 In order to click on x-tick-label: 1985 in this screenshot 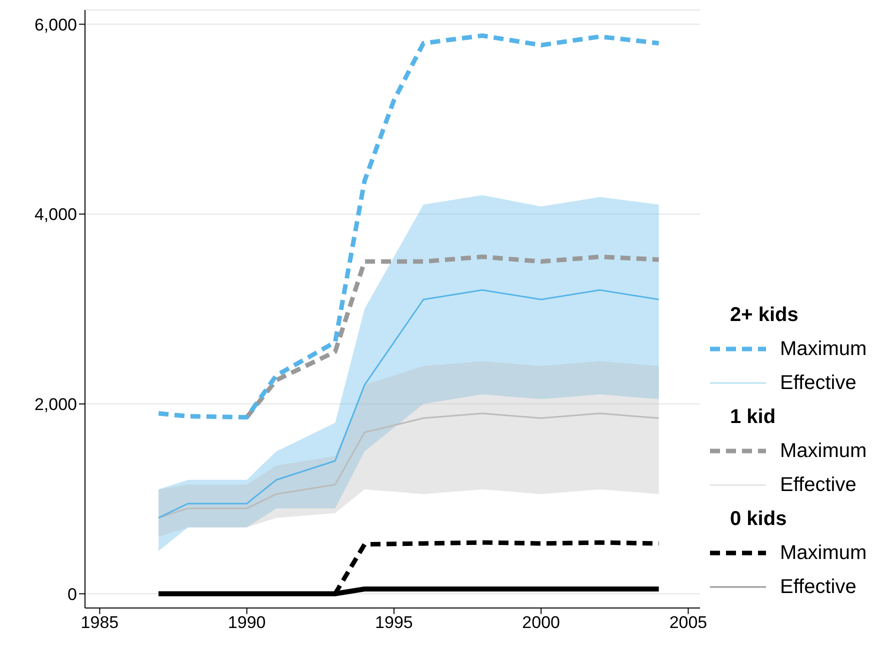, I will do `click(99, 622)`.